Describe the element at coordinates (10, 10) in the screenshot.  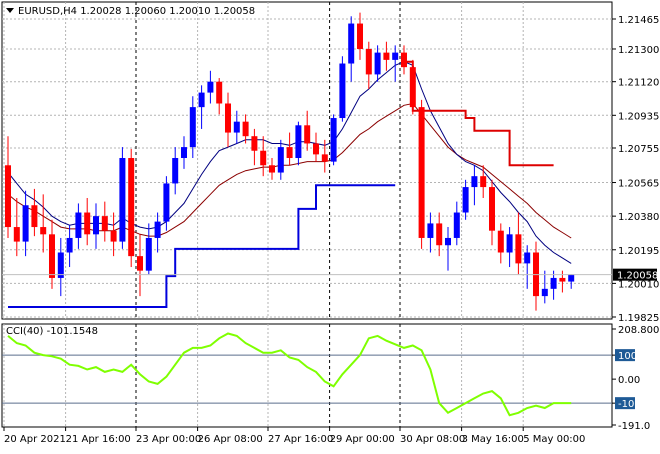
I see `symbol-menu-triangle-icon` at that location.